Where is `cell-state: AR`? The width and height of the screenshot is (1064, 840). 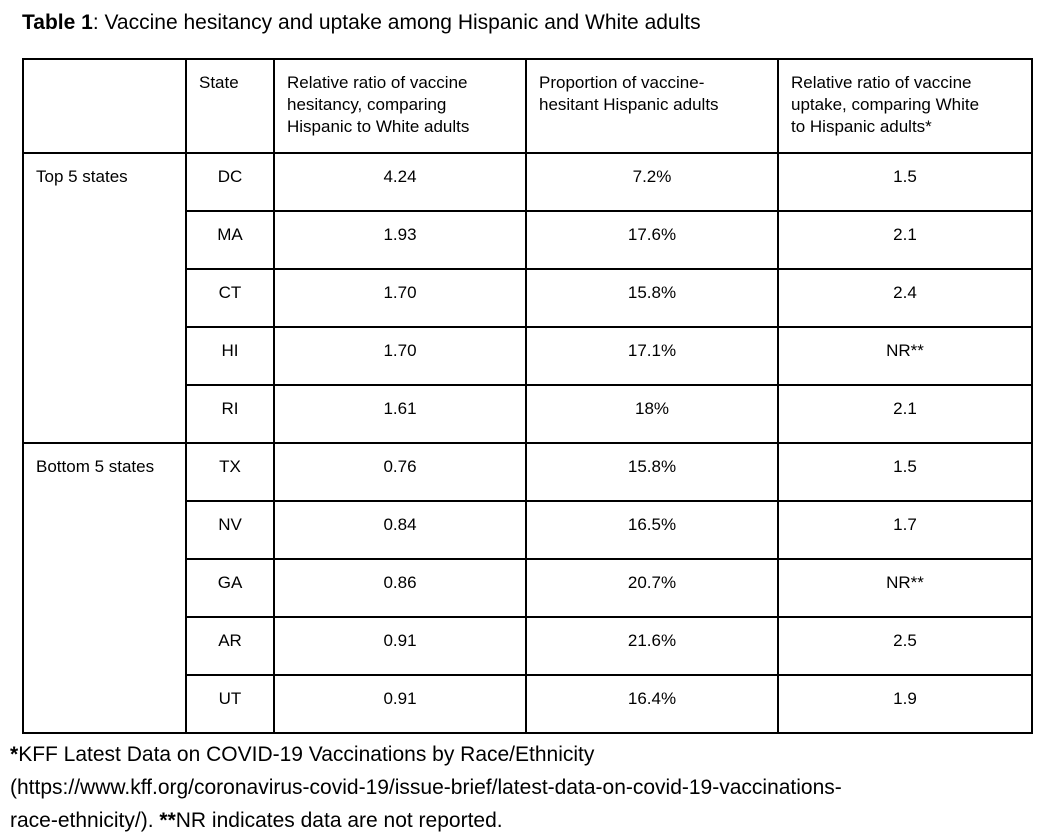
cell-state: AR is located at coordinates (230, 646).